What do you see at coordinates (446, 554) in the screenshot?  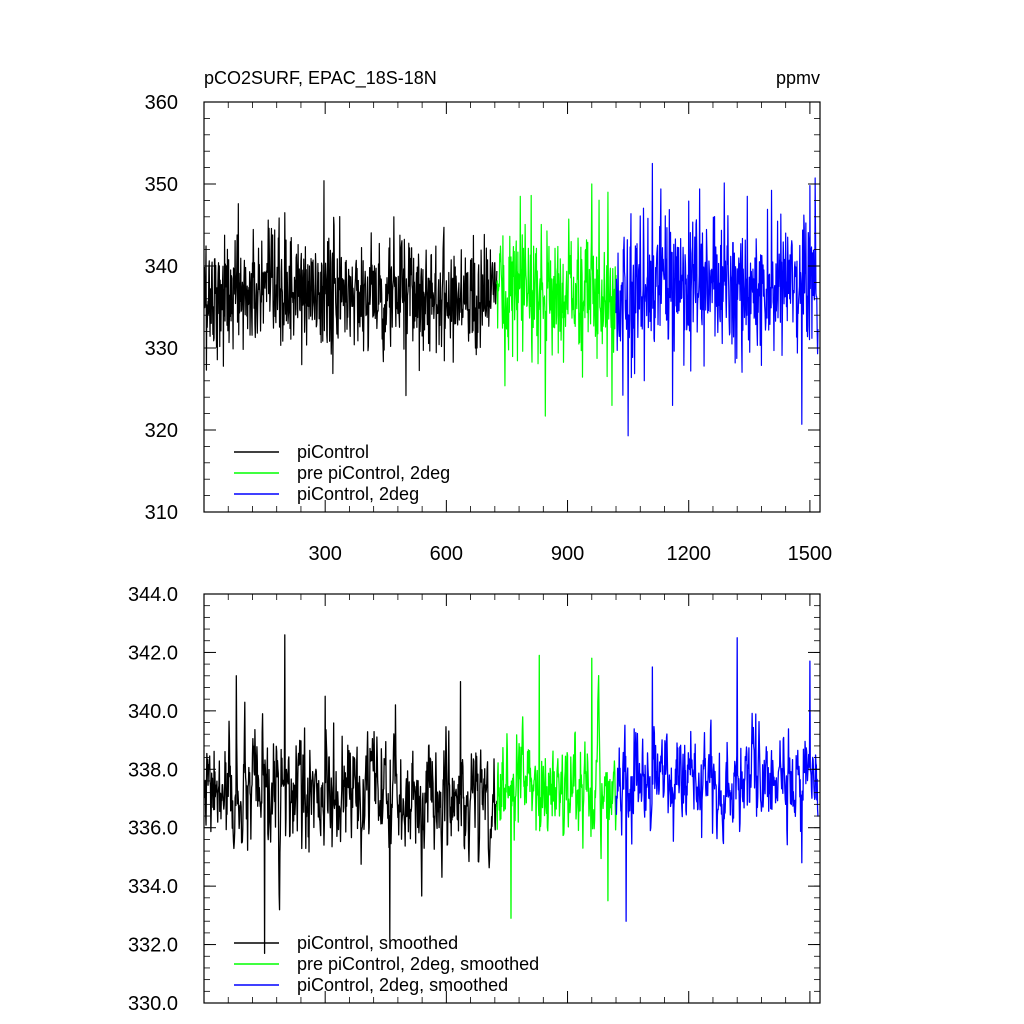 I see `x-tick-label: 600` at bounding box center [446, 554].